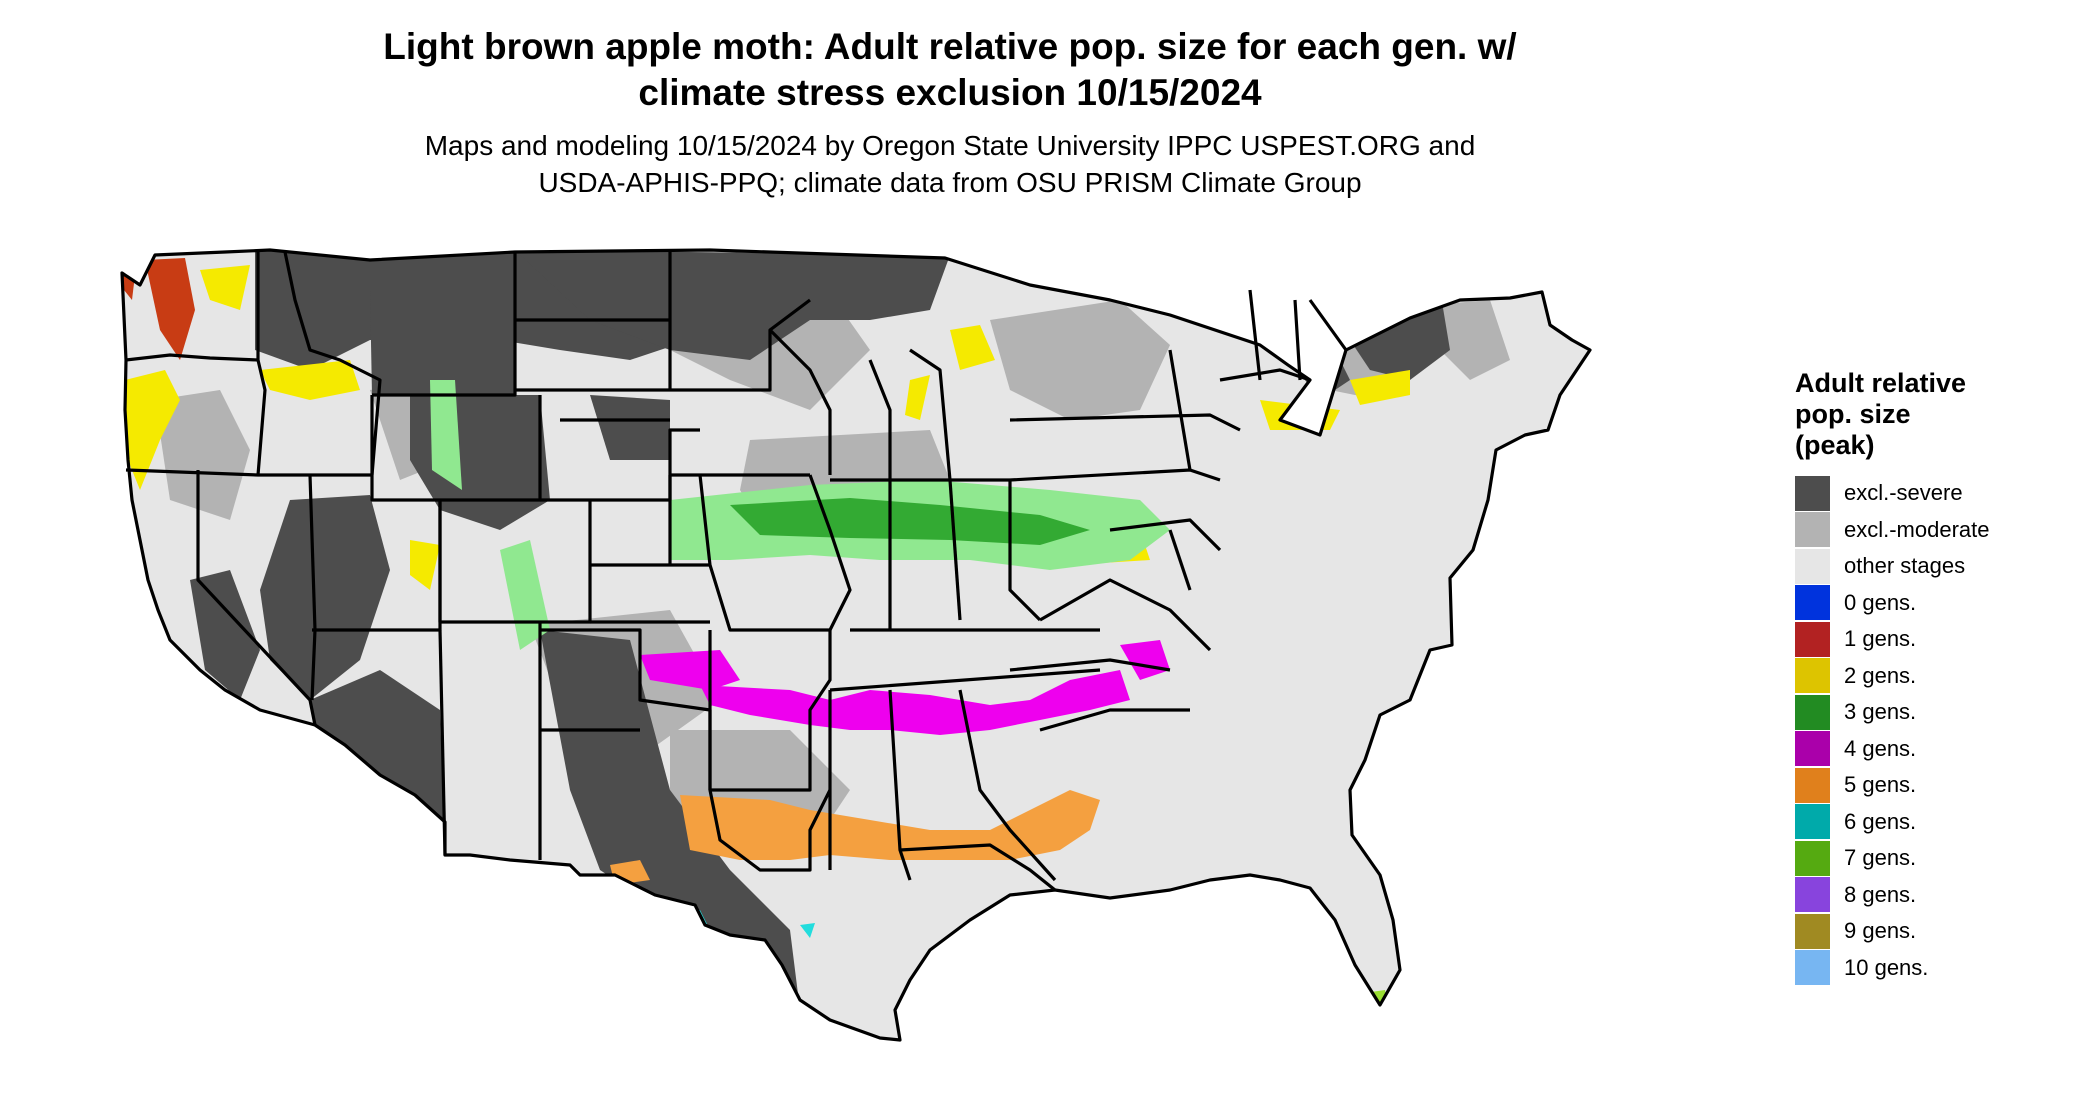 This screenshot has width=2100, height=1116. I want to click on legend-item-4-gens: 4 gens., so click(1940, 749).